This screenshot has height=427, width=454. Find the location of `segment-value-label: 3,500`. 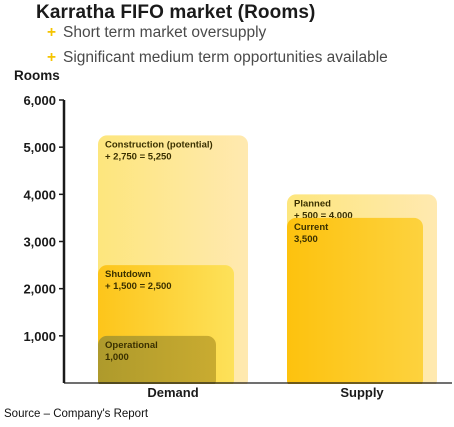

segment-value-label: 3,500 is located at coordinates (306, 239).